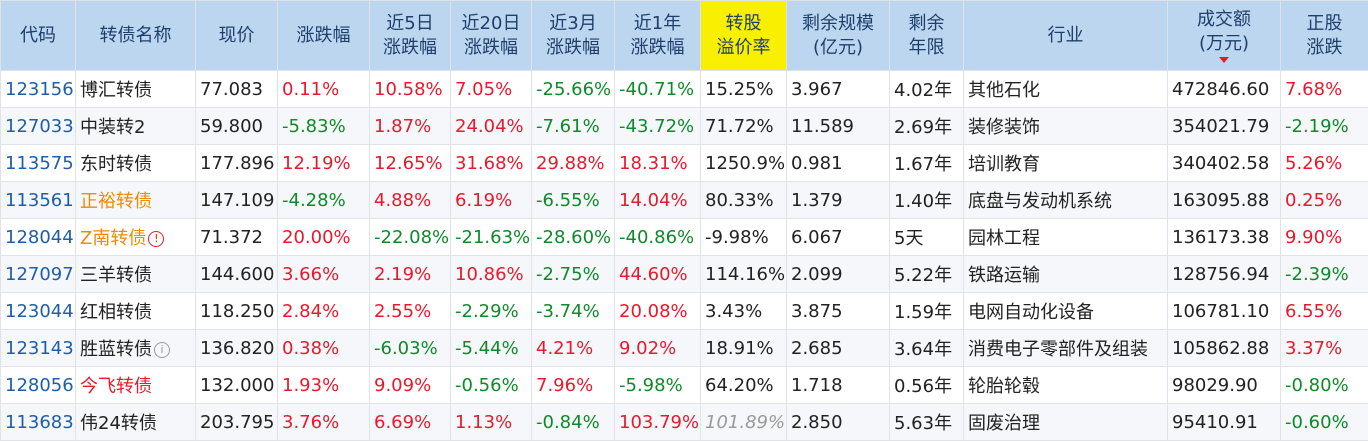 The image size is (1368, 442). What do you see at coordinates (573, 237) in the screenshot?
I see `cell-chg3m: -28.60%` at bounding box center [573, 237].